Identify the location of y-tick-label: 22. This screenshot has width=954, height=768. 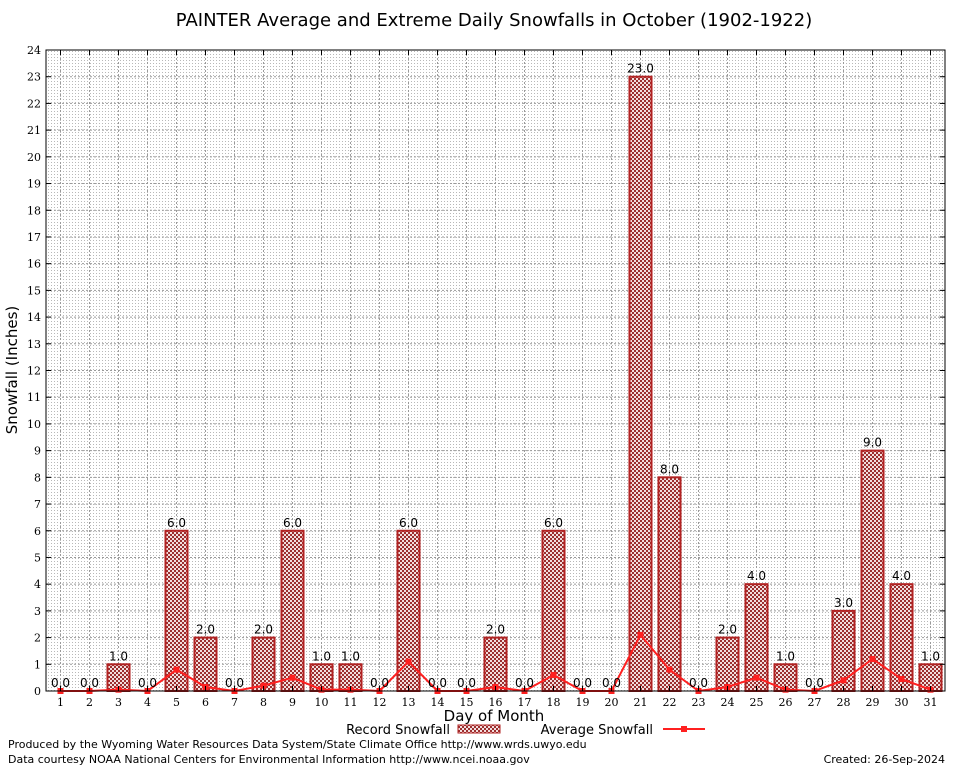
(34, 103).